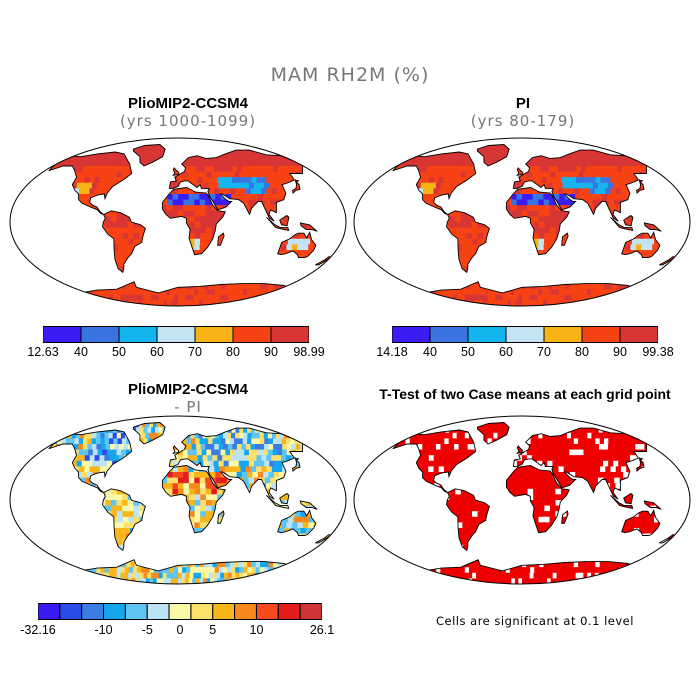 Image resolution: width=700 pixels, height=700 pixels. I want to click on colorbar-labels-bottom-left: -32.16 -10 -5 0 5 10 26.1, so click(177, 631).